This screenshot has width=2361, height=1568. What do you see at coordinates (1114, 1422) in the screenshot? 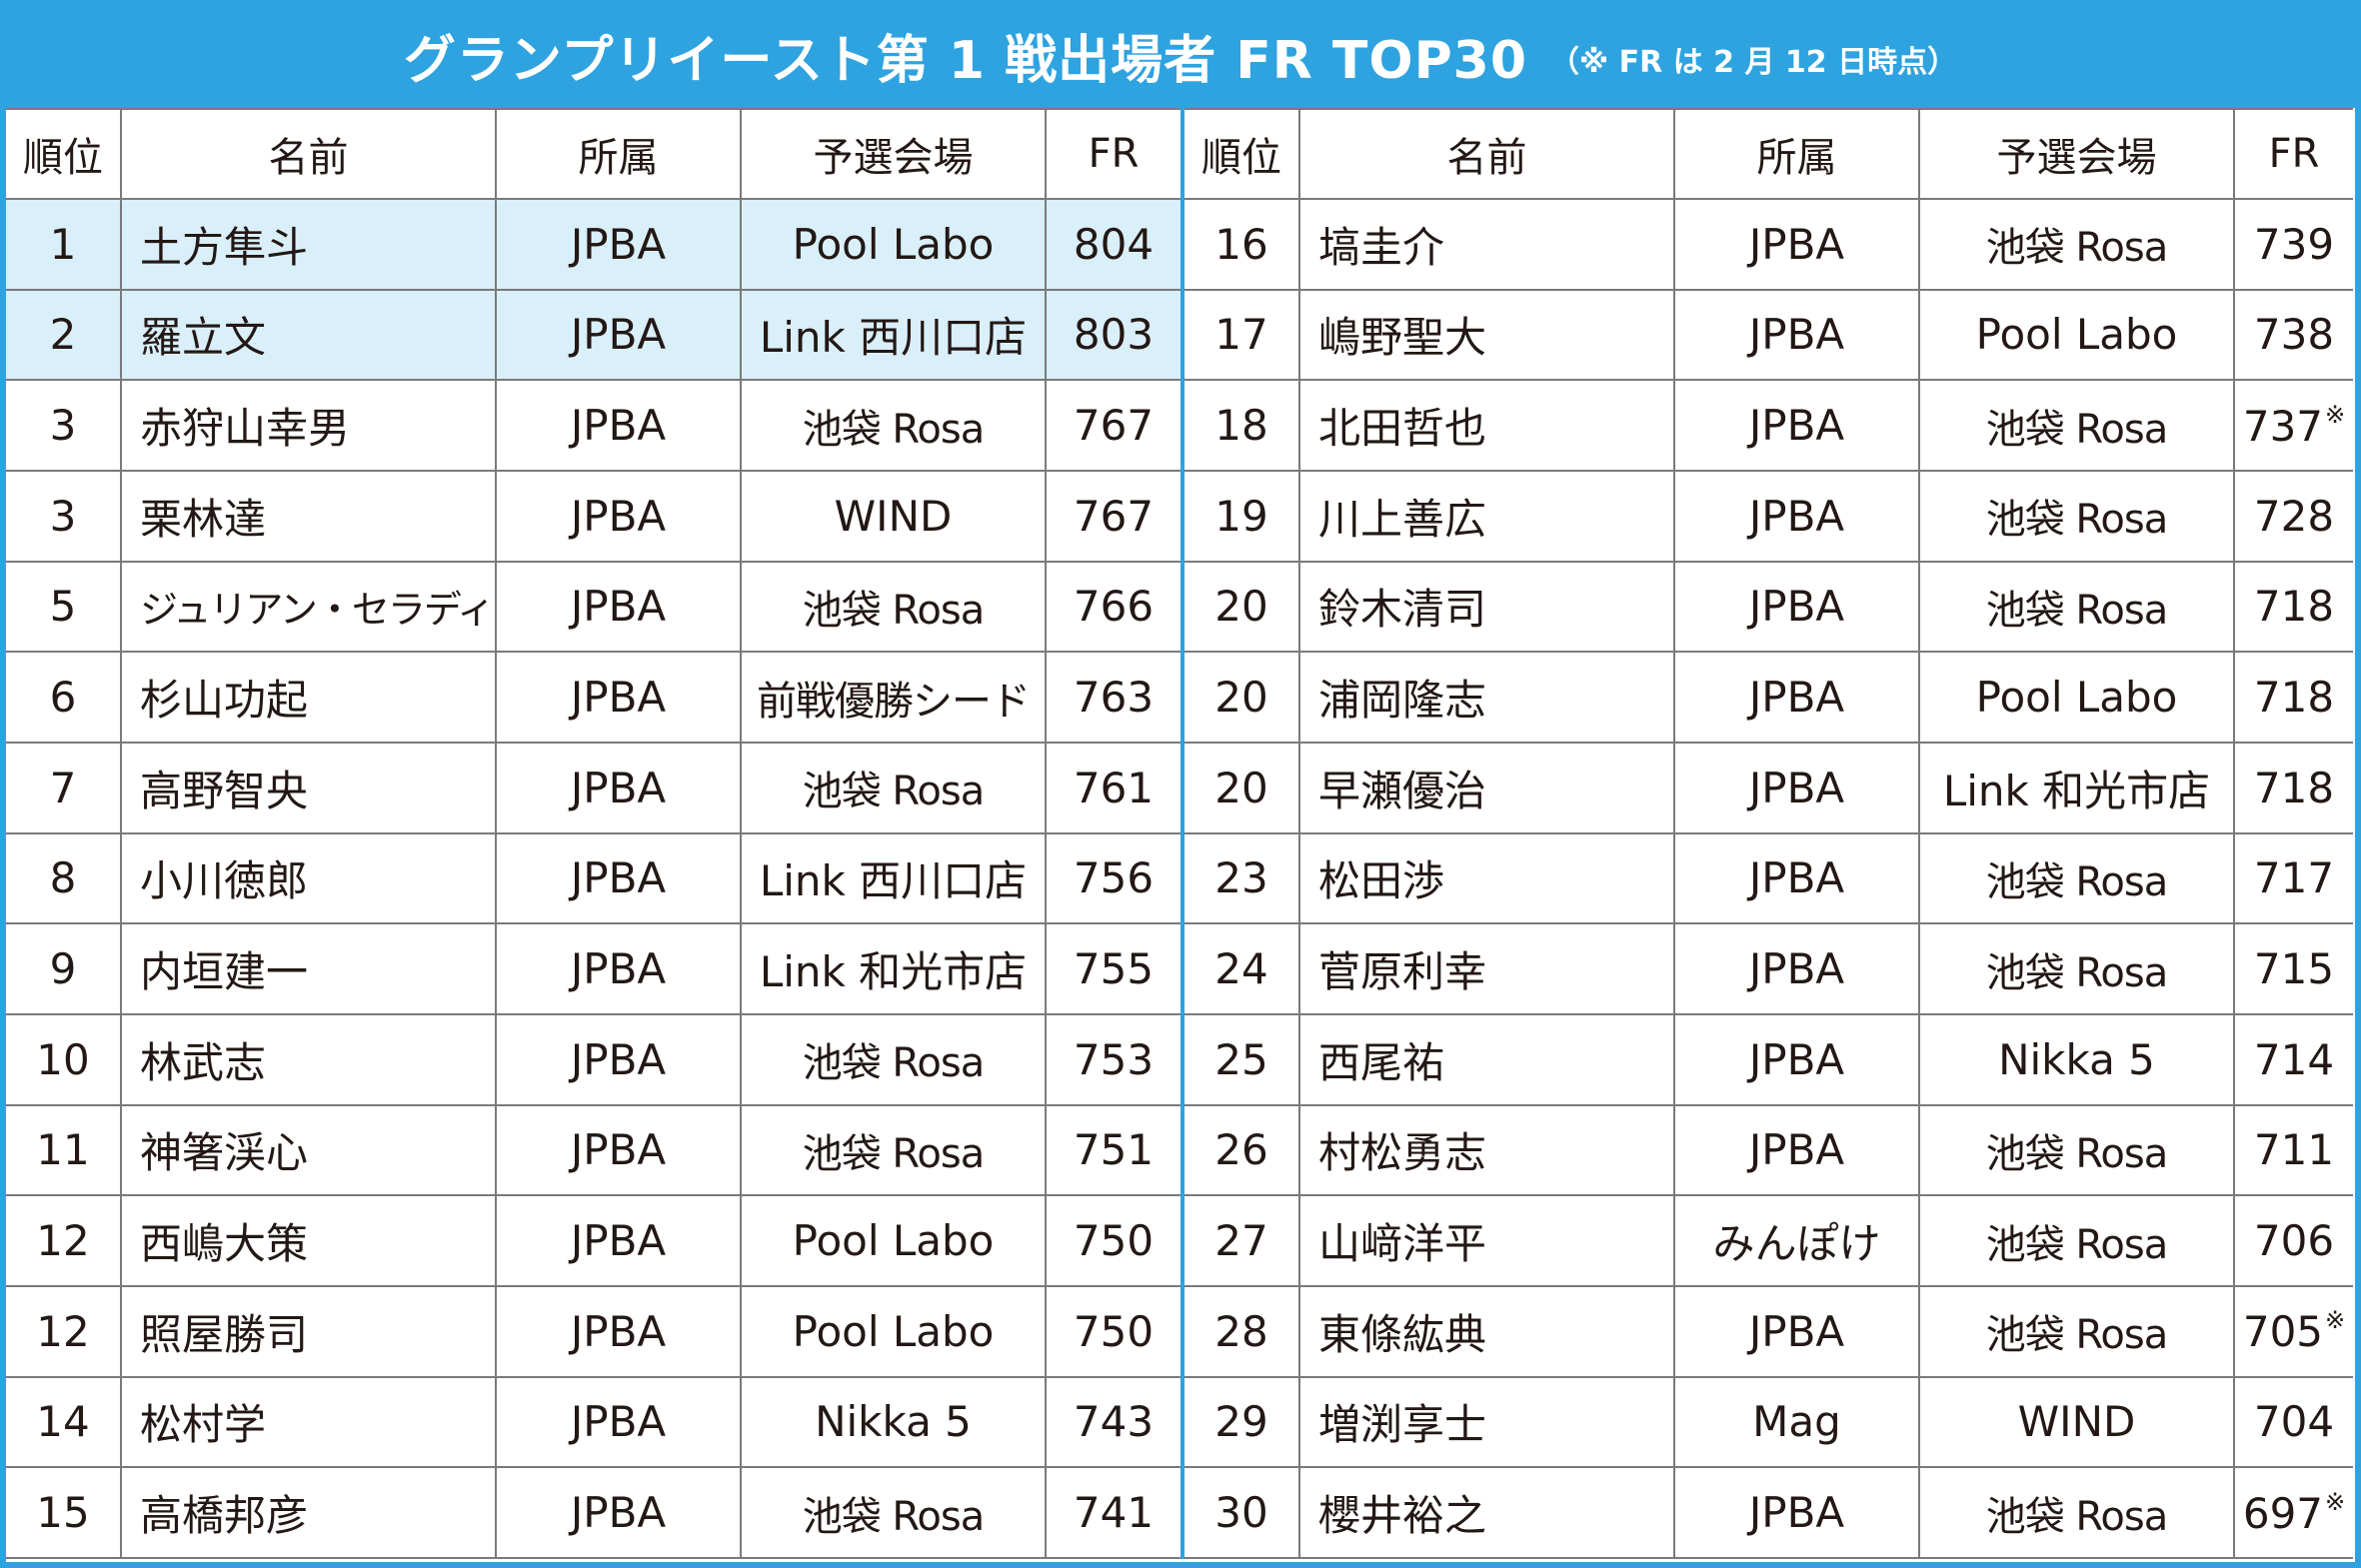
I see `cell-fr-text: 743` at bounding box center [1114, 1422].